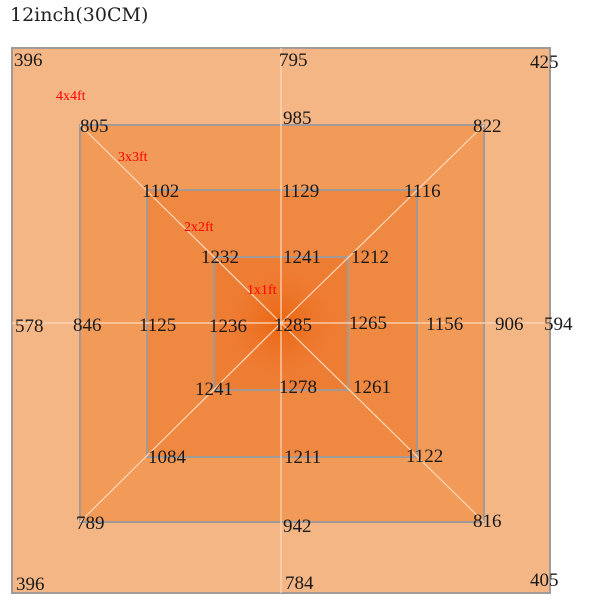 The height and width of the screenshot is (600, 595). What do you see at coordinates (558, 324) in the screenshot?
I see `outer-right-center-value: 594` at bounding box center [558, 324].